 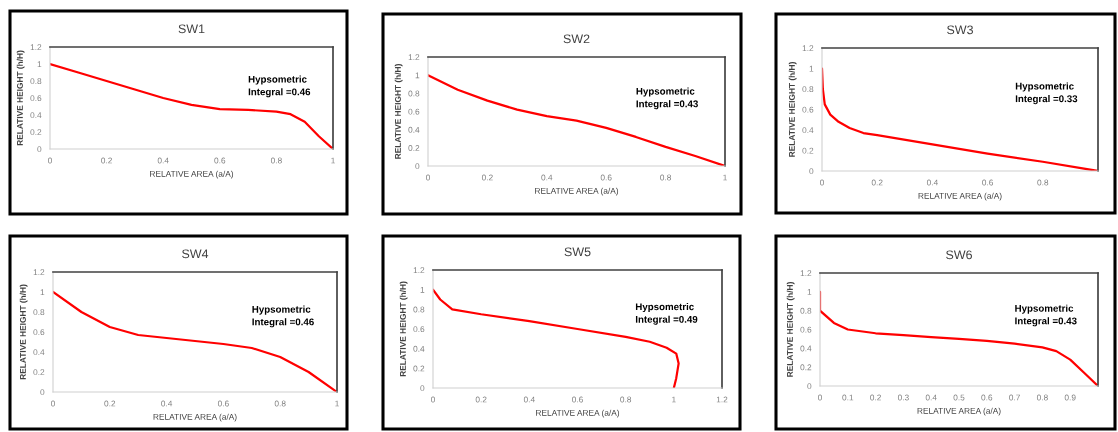 What do you see at coordinates (959, 255) in the screenshot?
I see `chart-title: SW6` at bounding box center [959, 255].